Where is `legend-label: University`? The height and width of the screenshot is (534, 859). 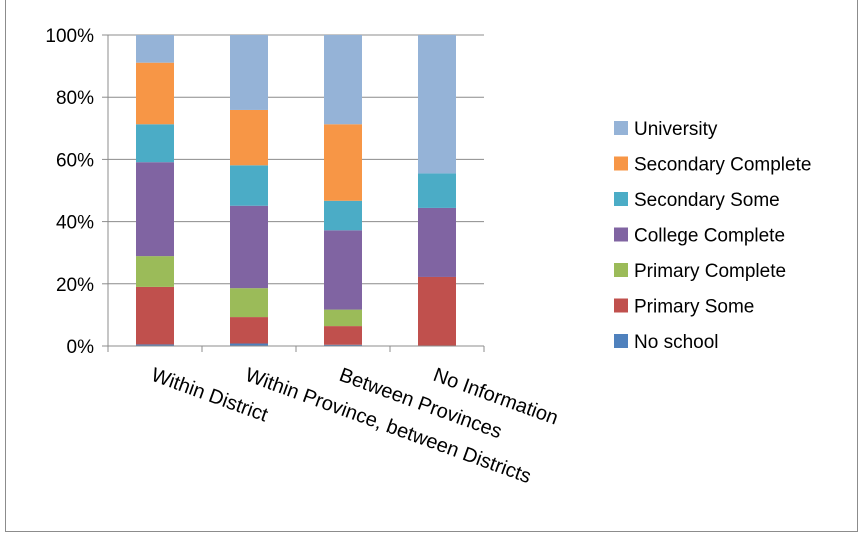
legend-label: University is located at coordinates (676, 129).